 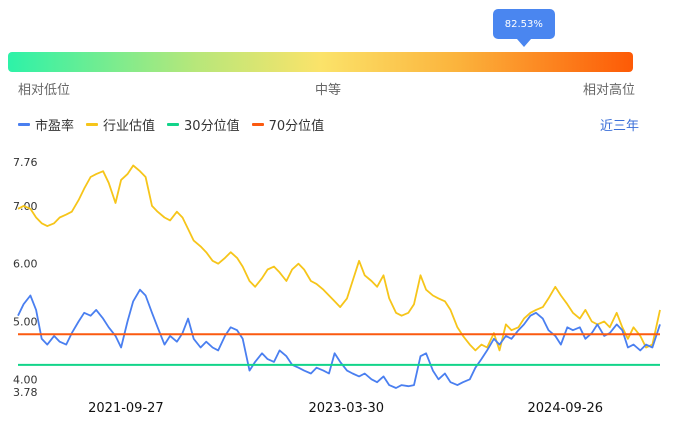 I want to click on legend-item-pe: 市盈率, so click(x=46, y=124).